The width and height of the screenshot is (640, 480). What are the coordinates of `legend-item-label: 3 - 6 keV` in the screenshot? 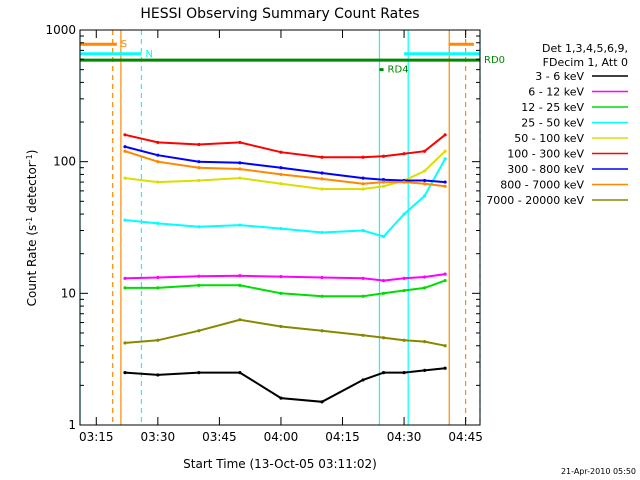 It's located at (559, 76).